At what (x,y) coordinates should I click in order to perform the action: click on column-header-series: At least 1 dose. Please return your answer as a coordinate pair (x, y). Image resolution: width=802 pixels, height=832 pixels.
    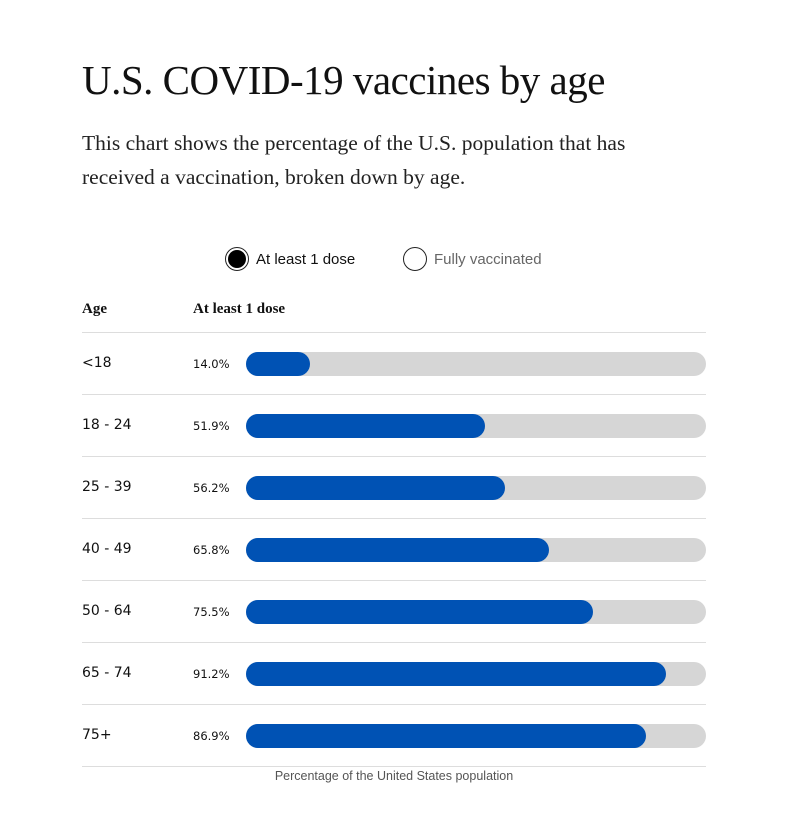
    Looking at the image, I should click on (239, 309).